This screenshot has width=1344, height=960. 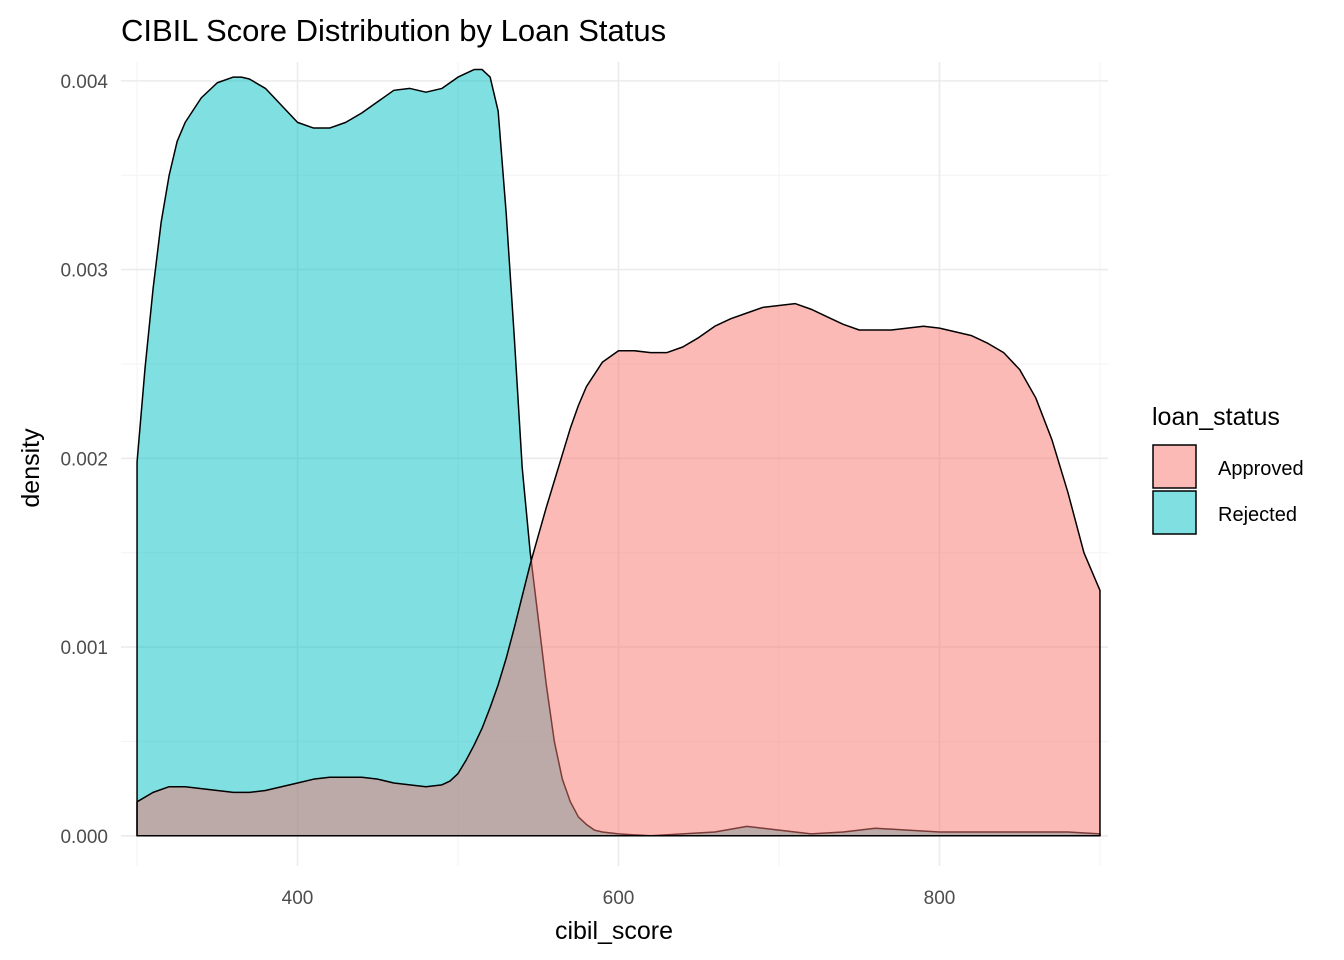 I want to click on legend-key-rejected, so click(x=1174, y=512).